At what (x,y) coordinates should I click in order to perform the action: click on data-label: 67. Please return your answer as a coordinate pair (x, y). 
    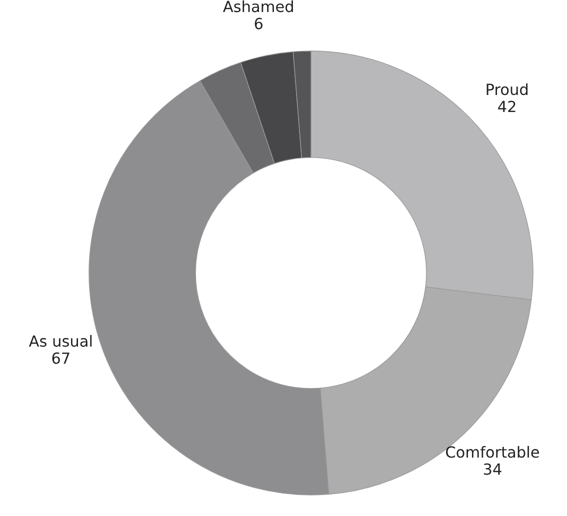
    Looking at the image, I should click on (61, 358).